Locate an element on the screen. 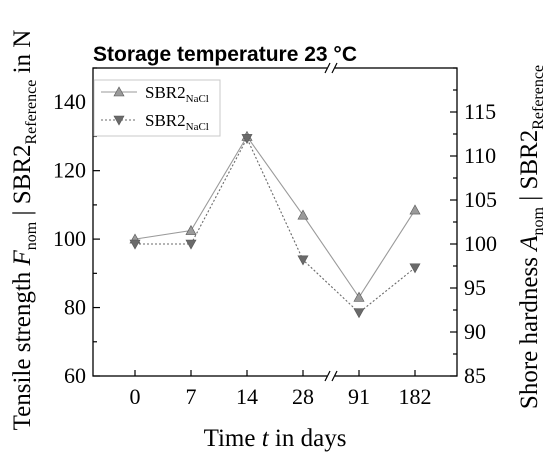 The image size is (550, 458). x-tick-label: 91 is located at coordinates (359, 396).